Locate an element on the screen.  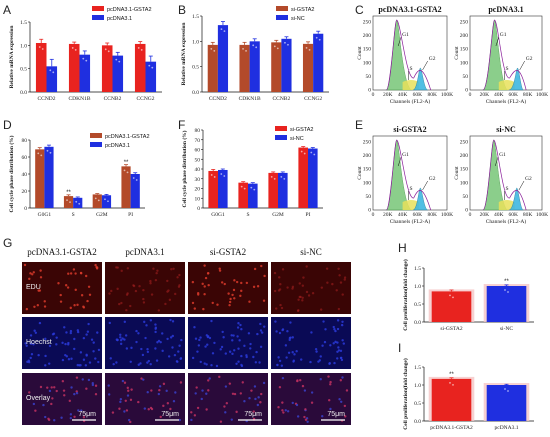
significance-marker: ** is located at coordinates (68, 193).